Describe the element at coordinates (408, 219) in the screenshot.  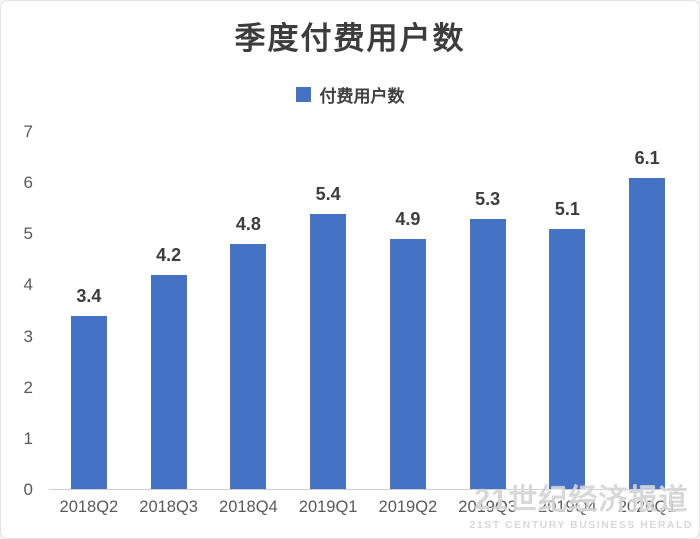
I see `bar-value-label: 4.9` at that location.